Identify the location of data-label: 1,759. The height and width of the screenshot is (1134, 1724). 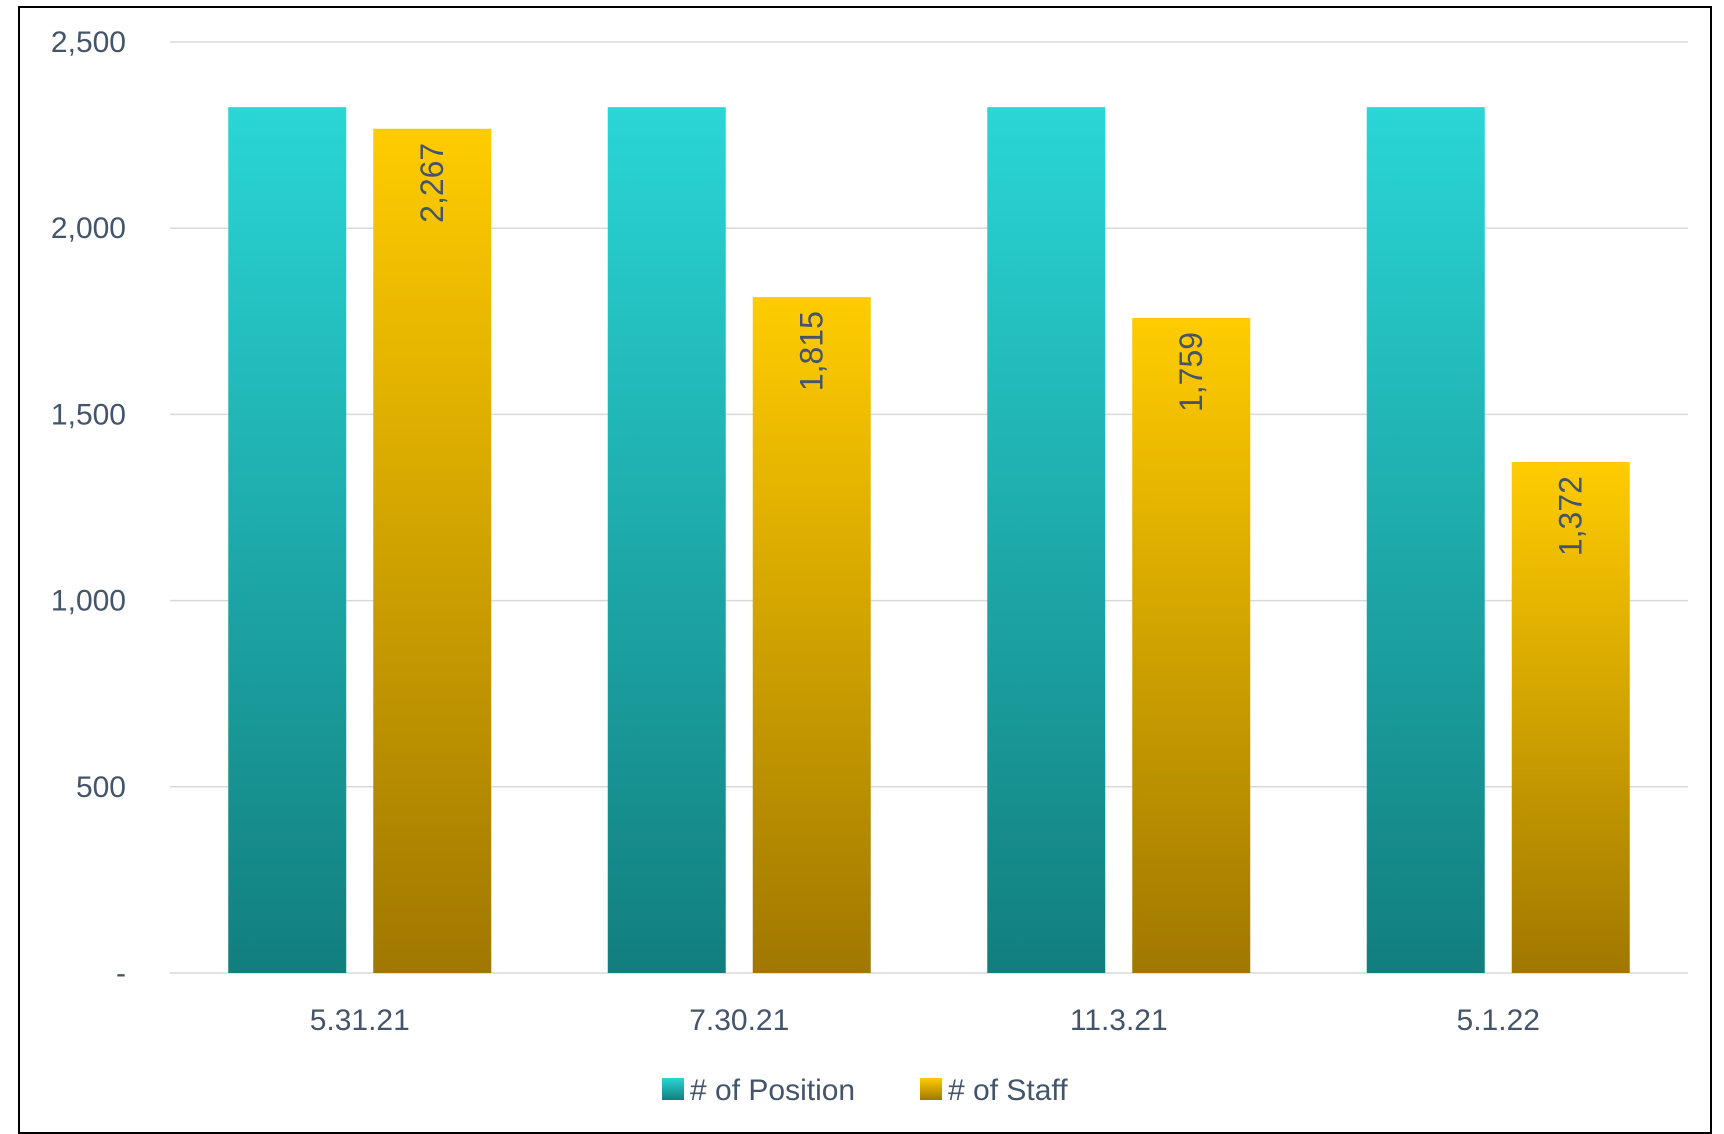
(1191, 372).